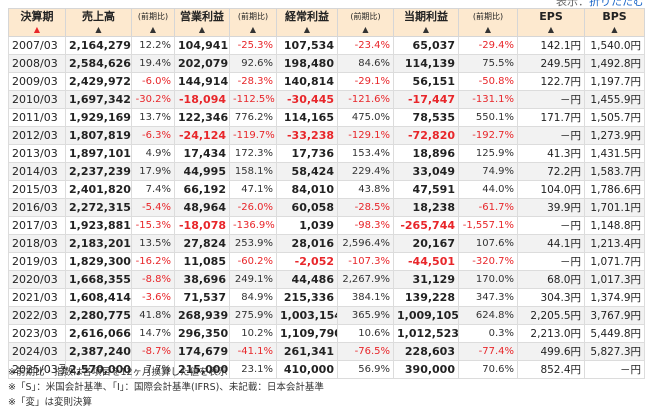 The height and width of the screenshot is (420, 650). Describe the element at coordinates (37, 63) in the screenshot. I see `cell-year: 2008/03` at that location.